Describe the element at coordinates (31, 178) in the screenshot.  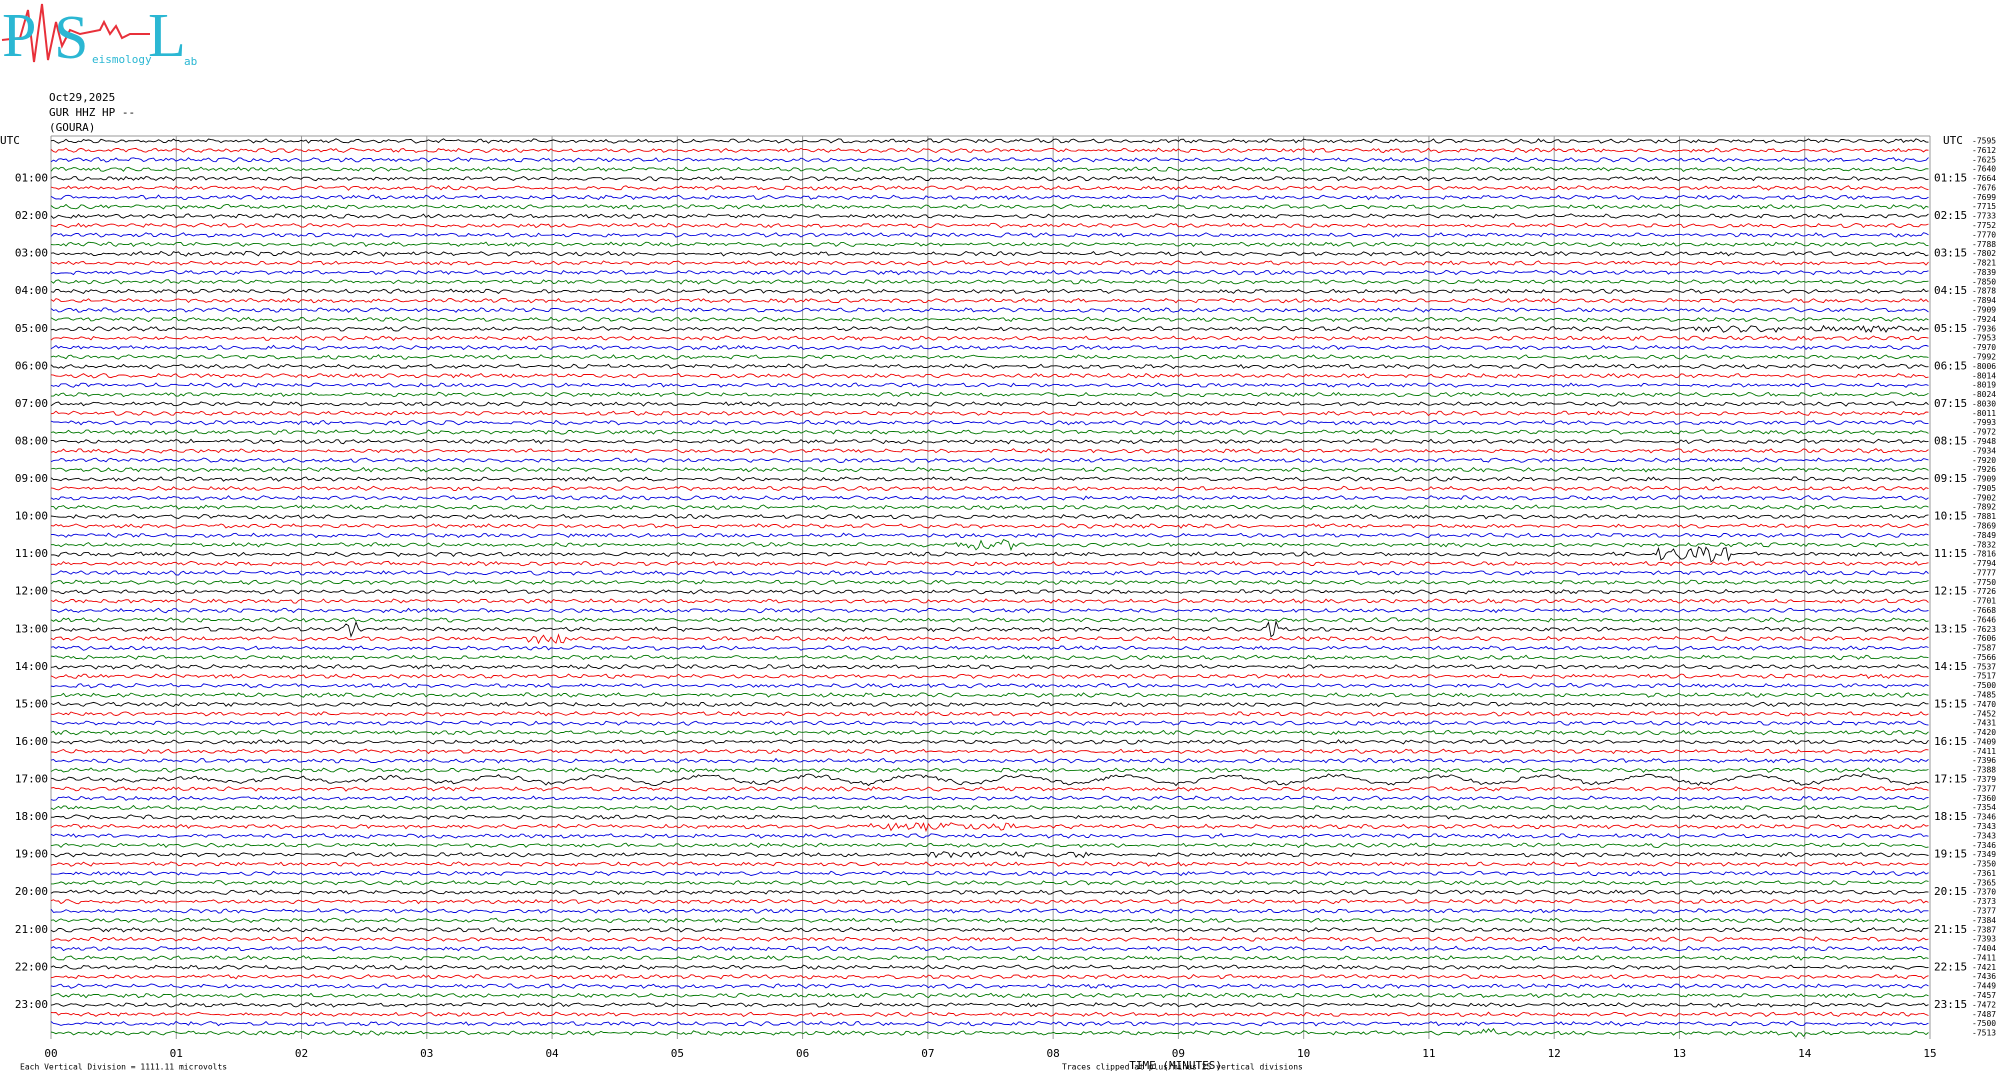
I see `hour-label: 01:00` at that location.